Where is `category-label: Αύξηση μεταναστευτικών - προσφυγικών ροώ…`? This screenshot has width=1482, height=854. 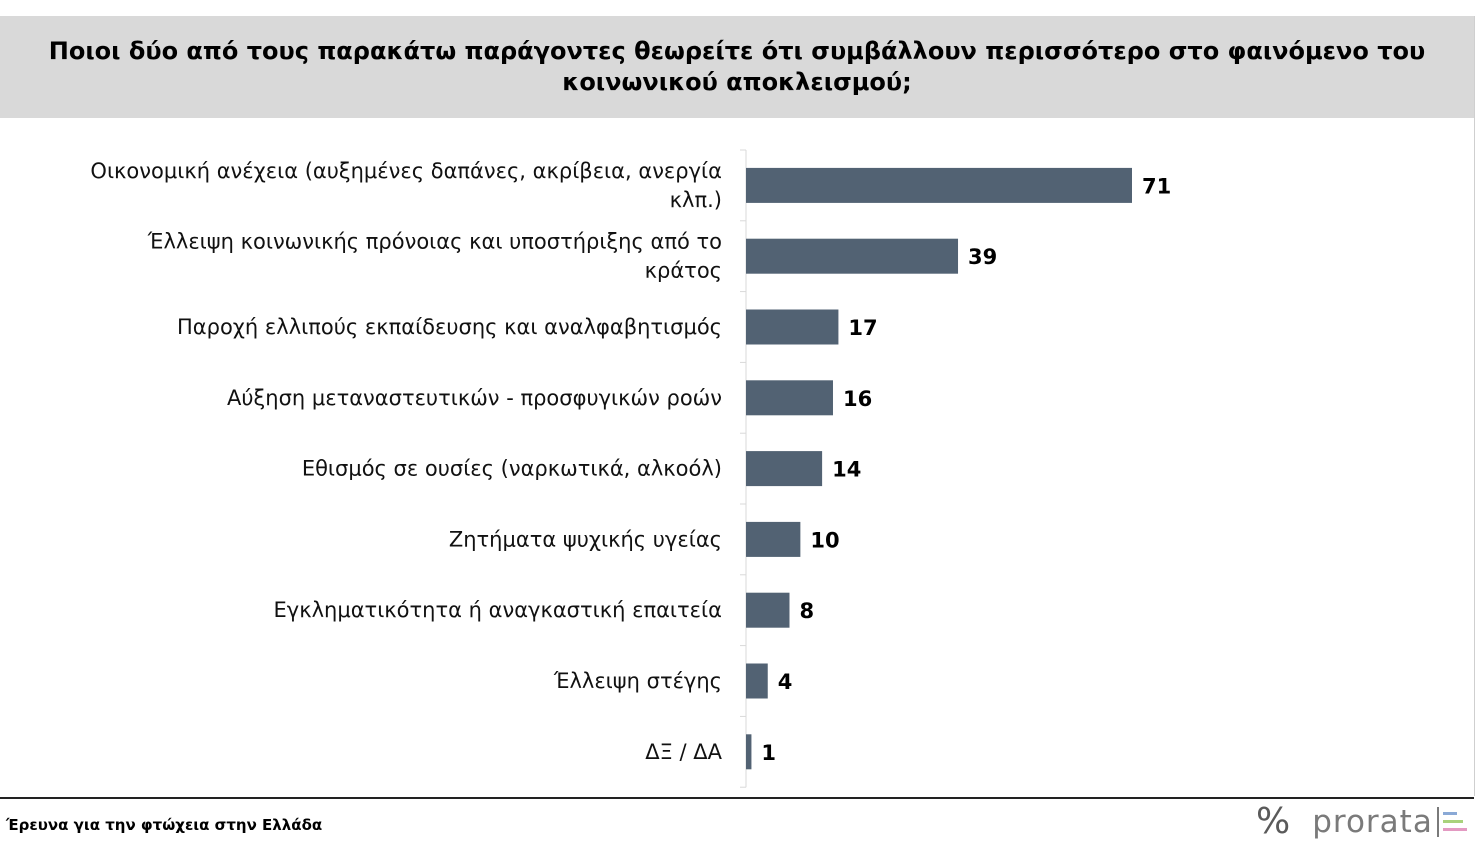 category-label: Αύξηση μεταναστευτικών - προσφυγικών ροώ… is located at coordinates (474, 398).